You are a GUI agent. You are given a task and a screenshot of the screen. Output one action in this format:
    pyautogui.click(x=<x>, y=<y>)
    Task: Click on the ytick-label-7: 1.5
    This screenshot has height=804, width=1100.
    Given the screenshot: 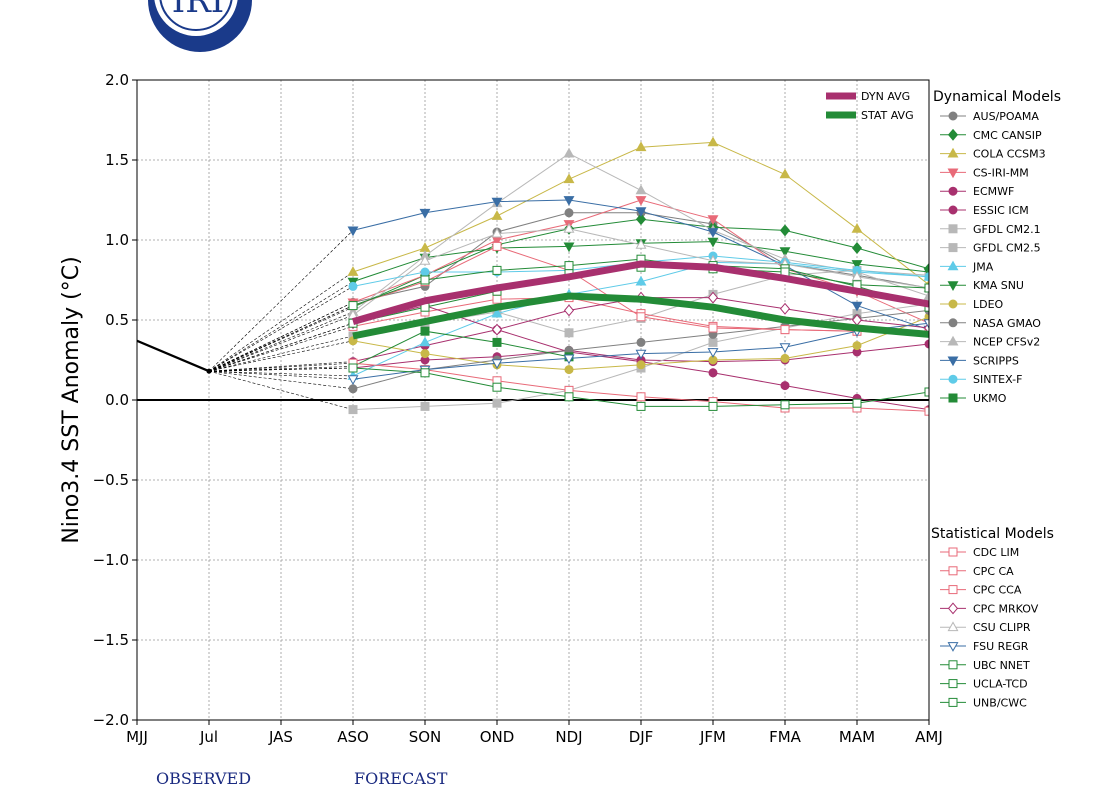 What is the action you would take?
    pyautogui.click(x=117, y=160)
    